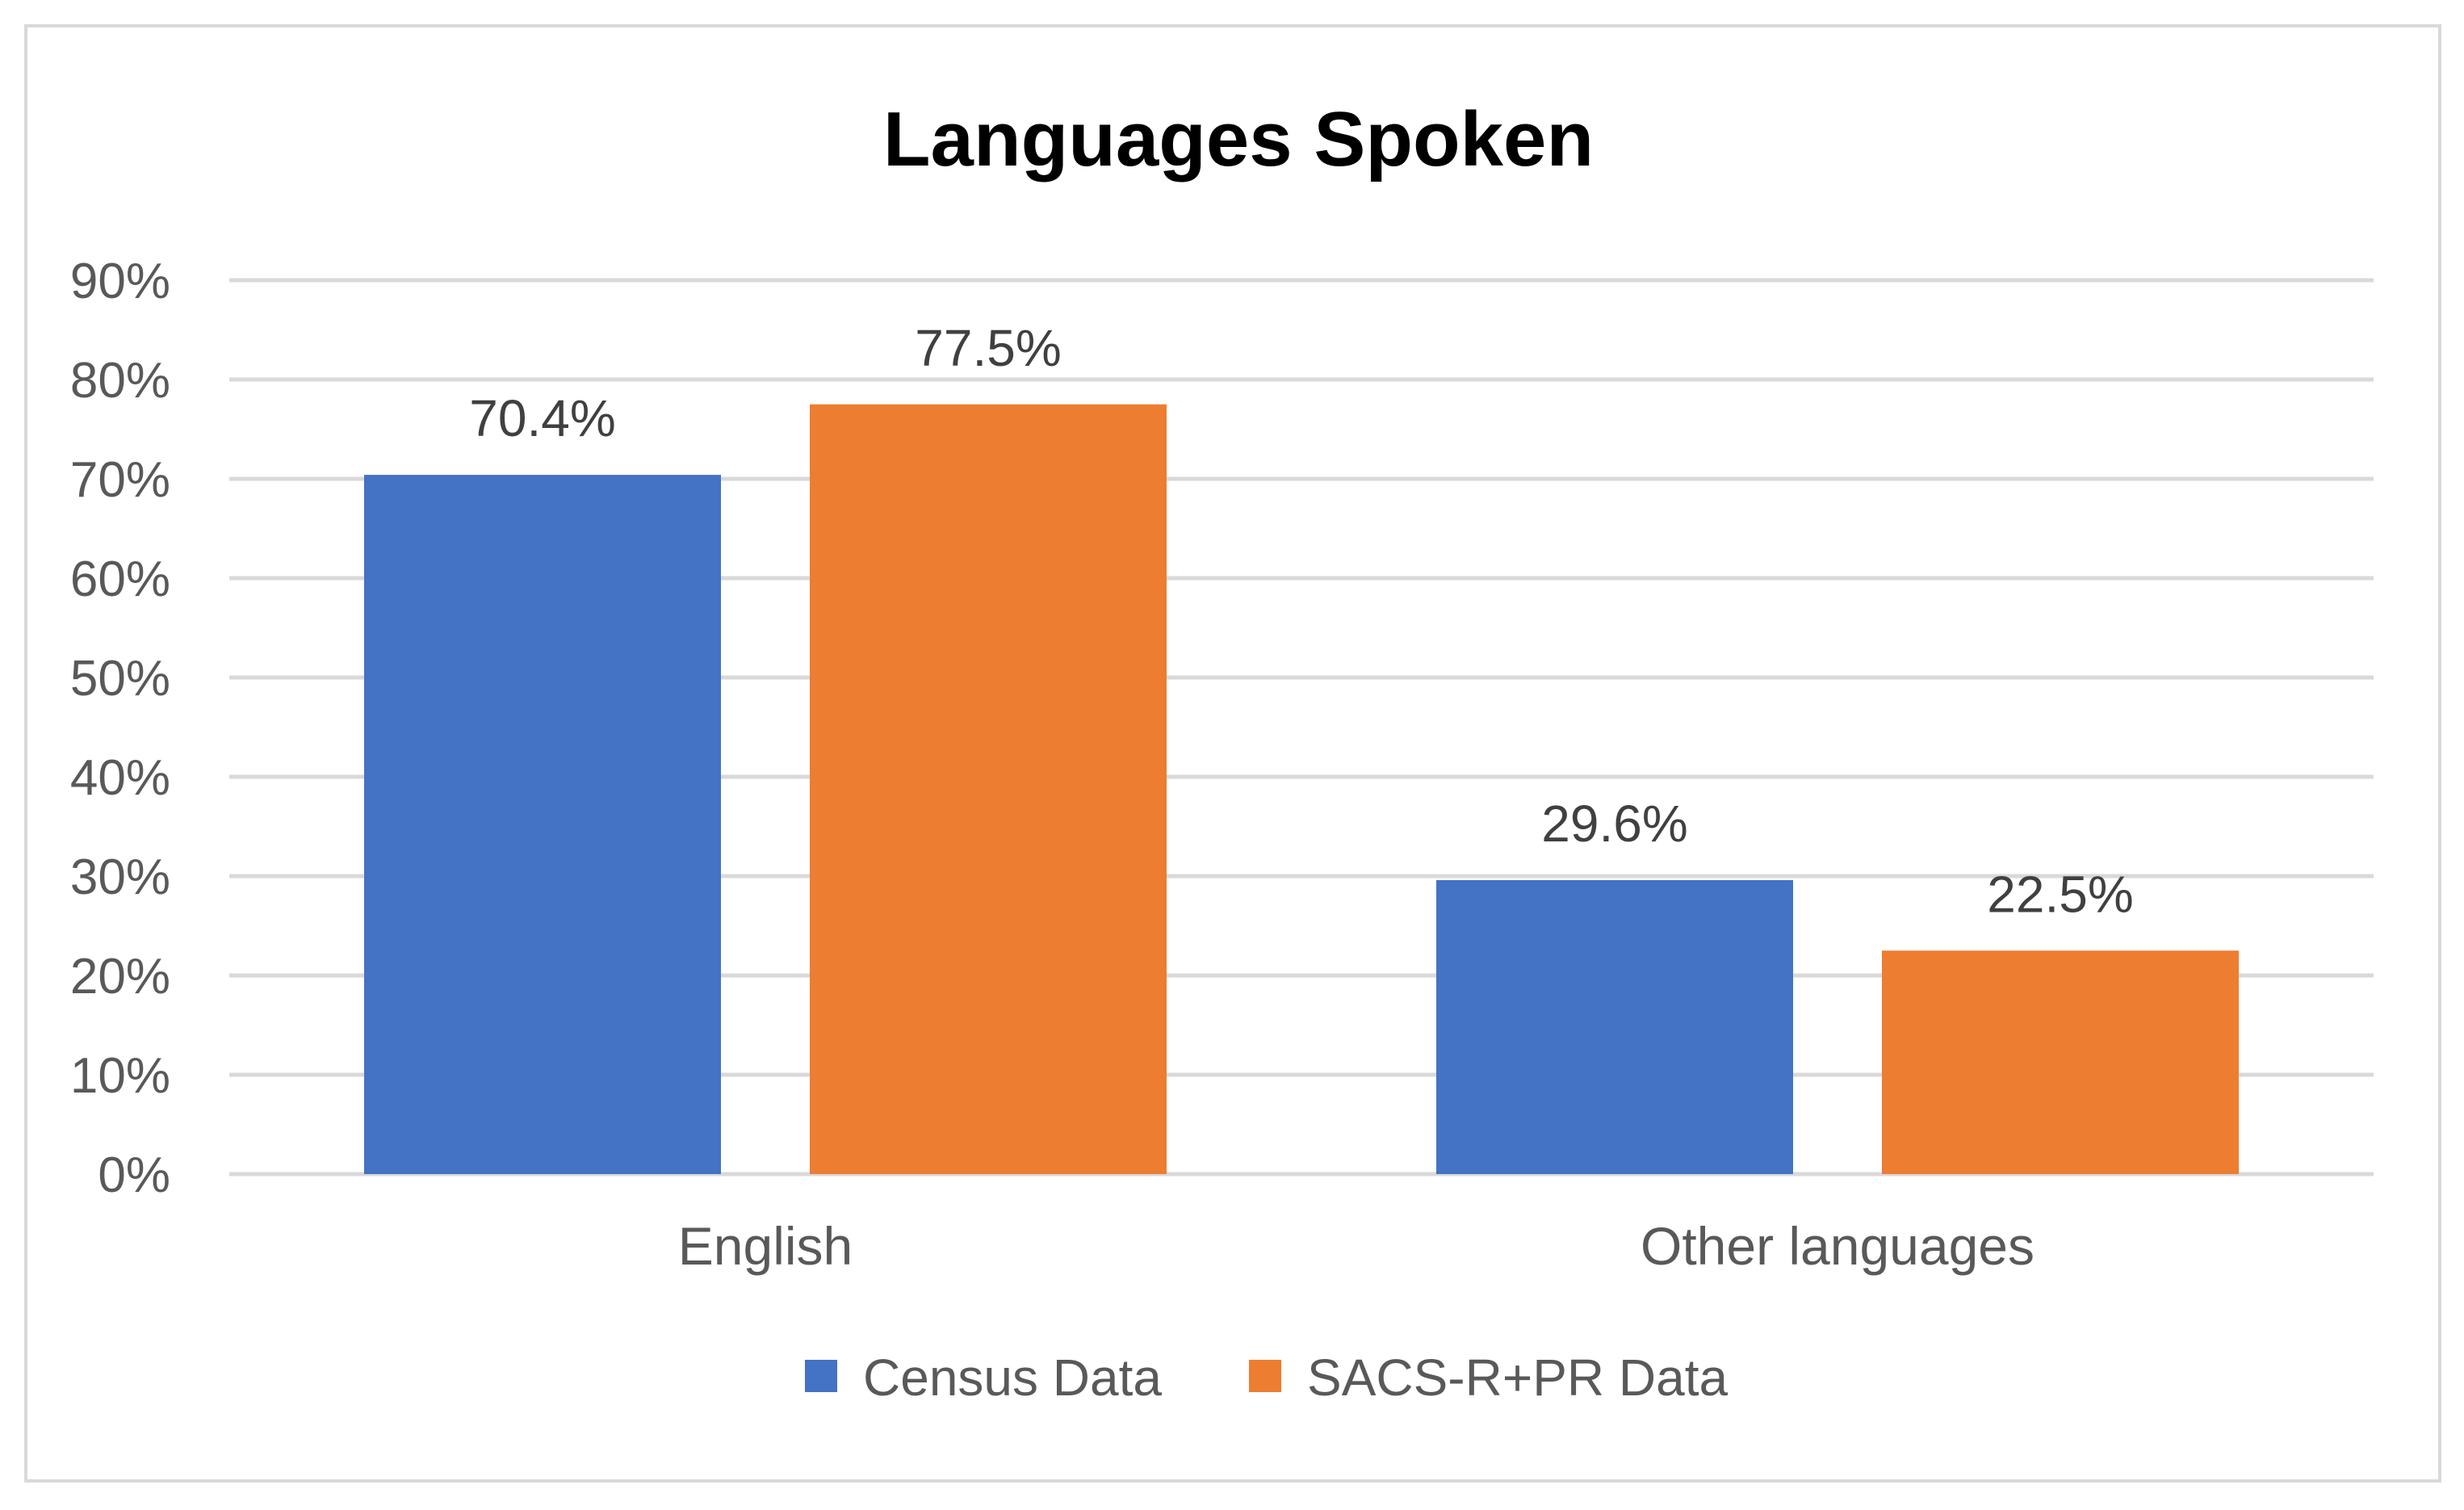 This screenshot has height=1510, width=2464. What do you see at coordinates (120, 679) in the screenshot?
I see `y-tick-label: 50%` at bounding box center [120, 679].